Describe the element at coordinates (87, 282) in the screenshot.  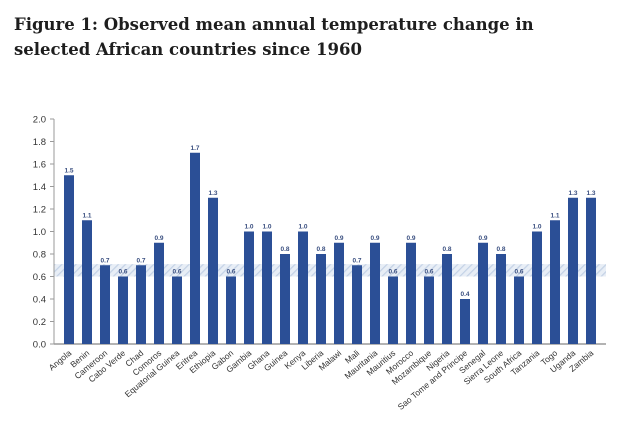
I see `bar-benin` at that location.